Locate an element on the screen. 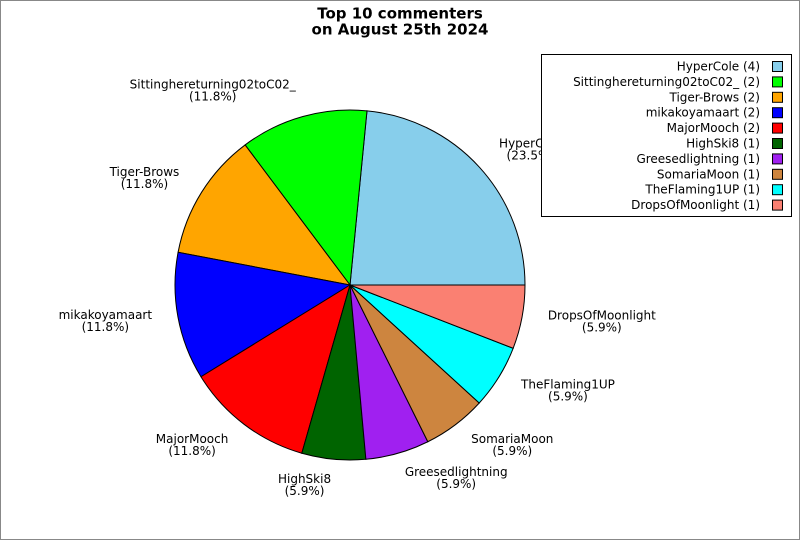 The width and height of the screenshot is (800, 540). legend-label: SomariaMoon (1) is located at coordinates (708, 174).